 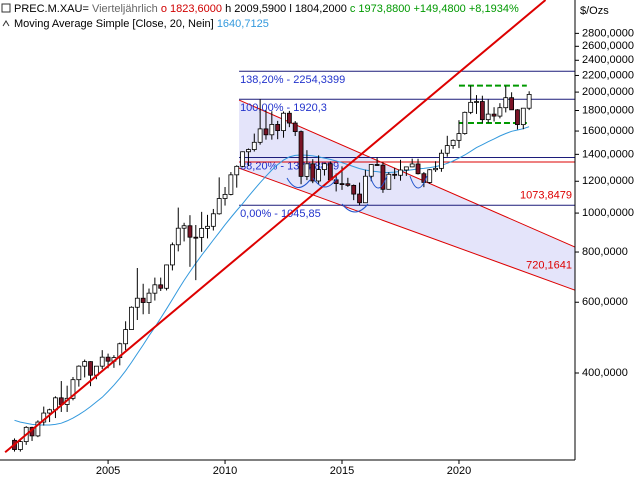 I want to click on y-tick-label: 2200,0000, so click(x=608, y=75).